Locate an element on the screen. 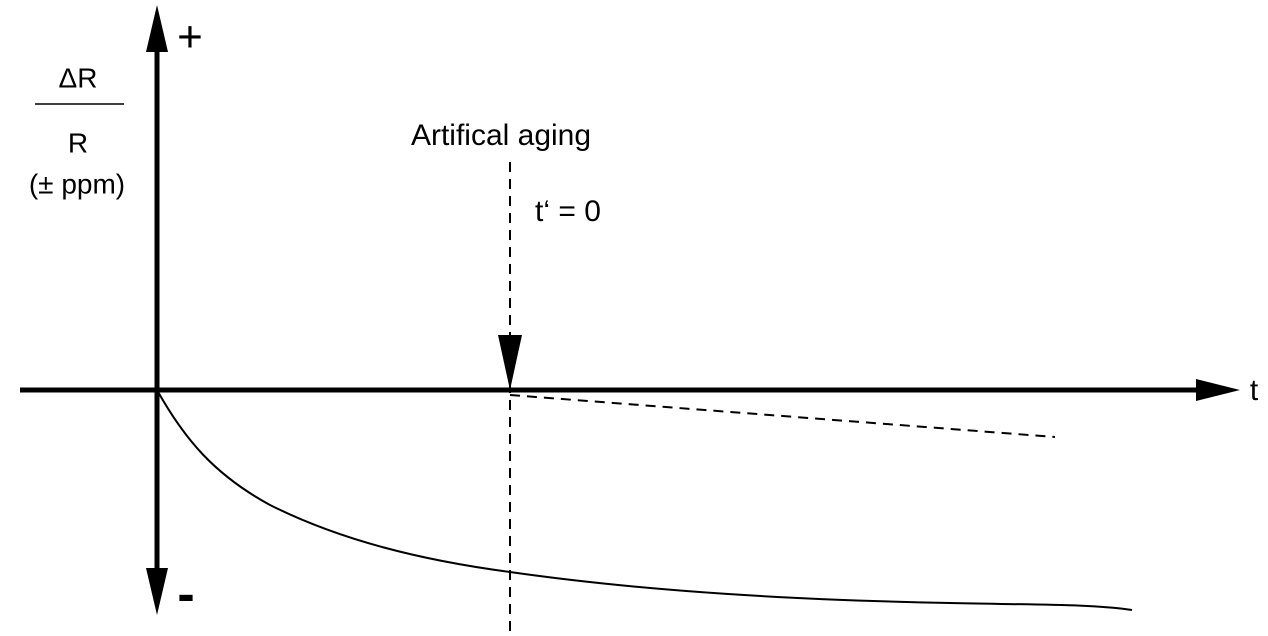 The width and height of the screenshot is (1268, 636). aged-drift-line is located at coordinates (782, 416).